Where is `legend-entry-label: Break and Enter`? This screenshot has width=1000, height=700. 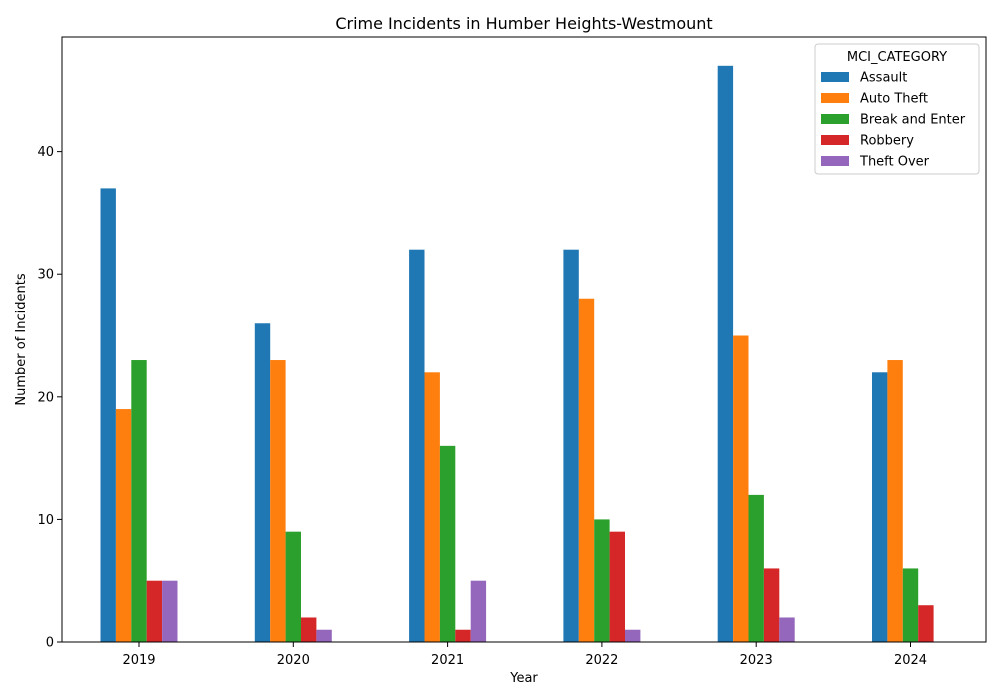
legend-entry-label: Break and Enter is located at coordinates (913, 120).